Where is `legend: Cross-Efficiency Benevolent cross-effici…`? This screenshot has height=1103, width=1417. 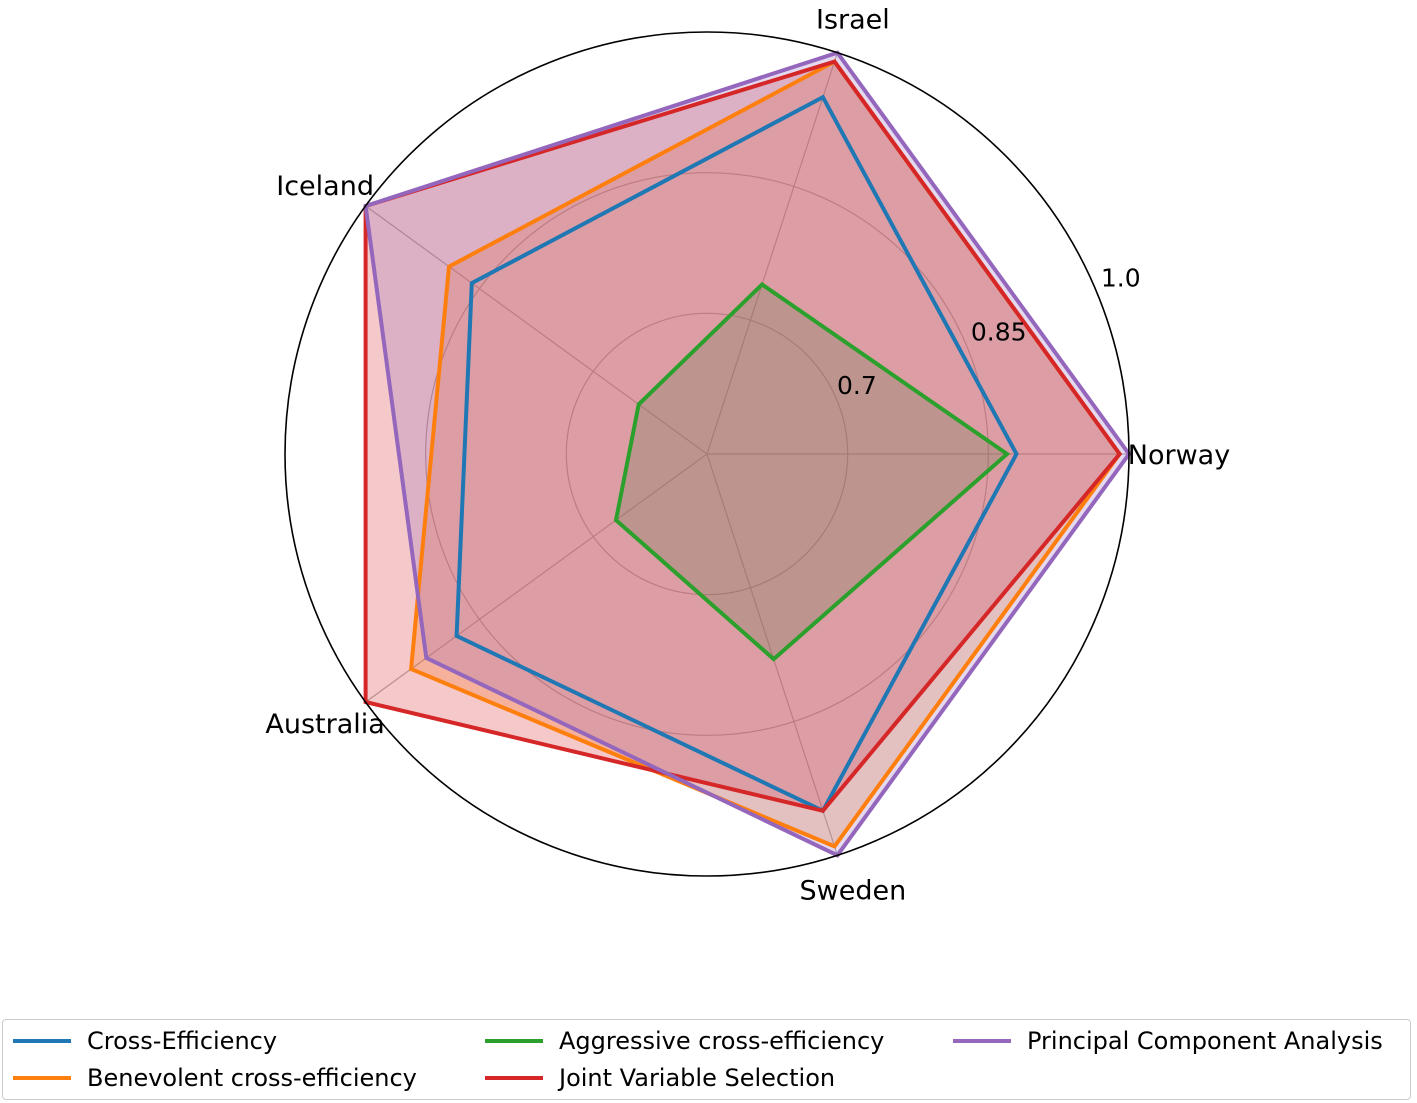
legend: Cross-Efficiency Benevolent cross-effici… is located at coordinates (706, 1059).